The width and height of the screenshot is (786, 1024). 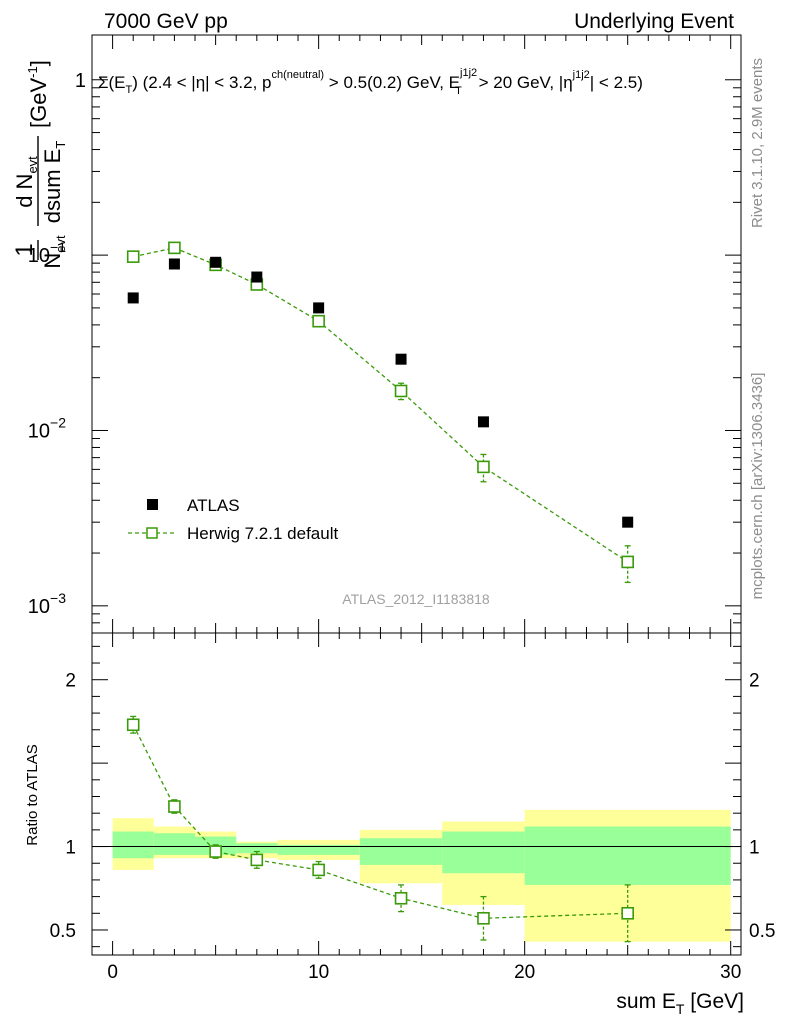 I want to click on main-ytick-exp: −2, so click(x=58, y=422).